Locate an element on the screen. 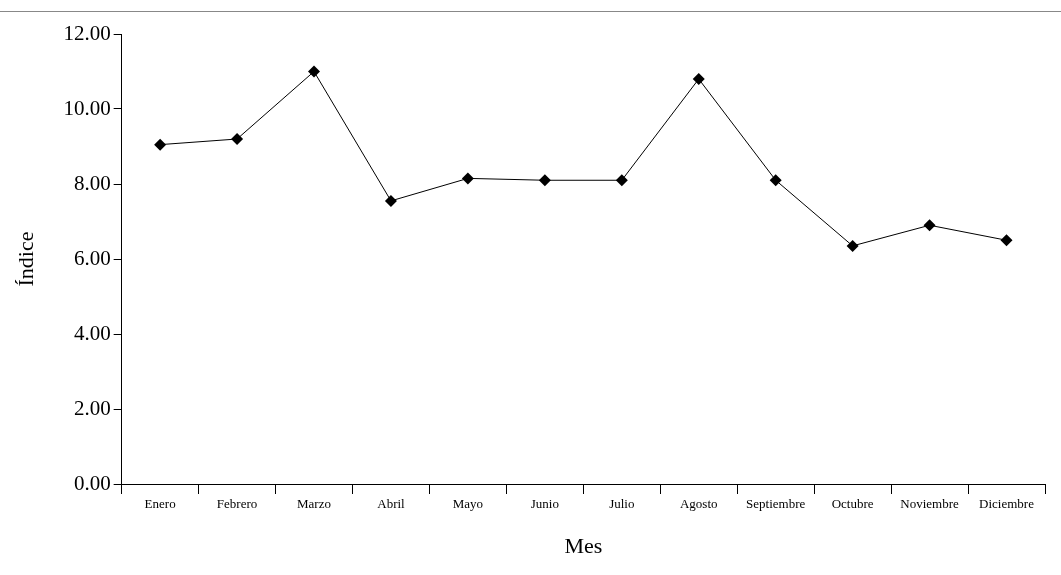  x-tick-label: Mayo is located at coordinates (468, 504).